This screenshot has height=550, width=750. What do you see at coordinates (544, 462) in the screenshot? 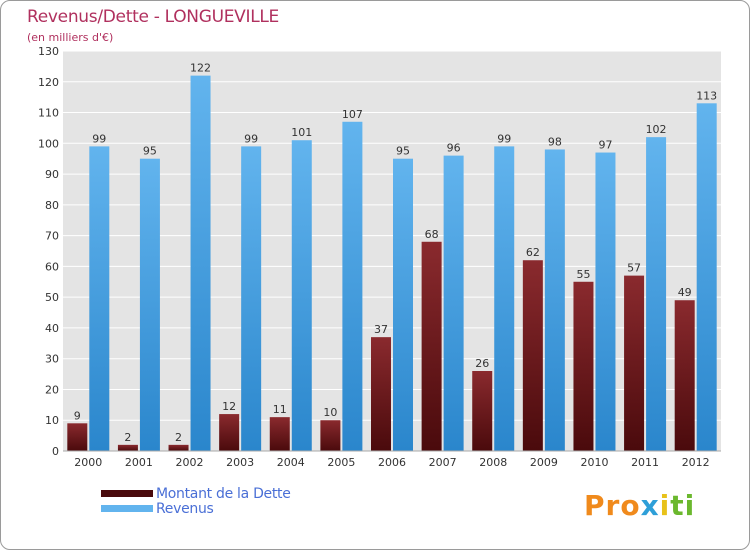
I see `x-tick-label: 2009` at bounding box center [544, 462].